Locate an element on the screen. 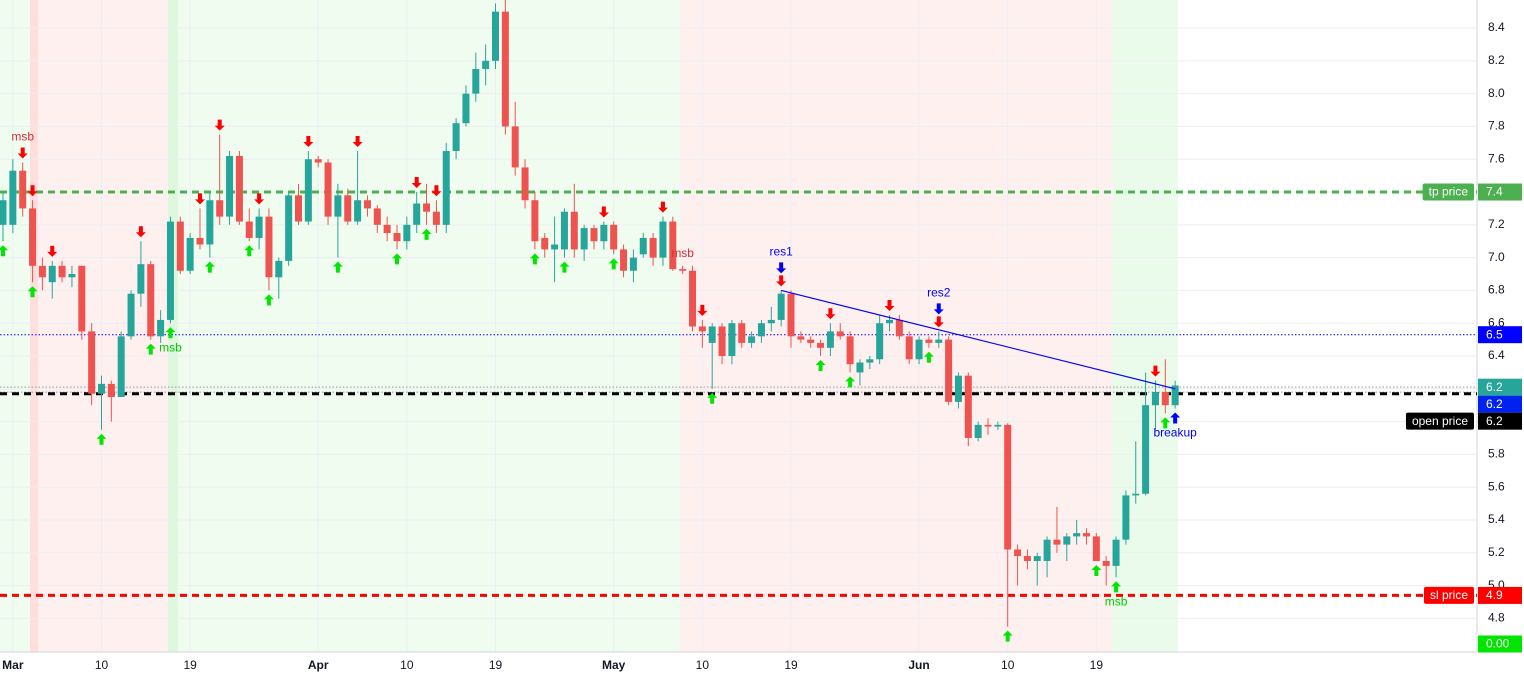 The width and height of the screenshot is (1524, 680). x-tick-label: Jun is located at coordinates (918, 665).